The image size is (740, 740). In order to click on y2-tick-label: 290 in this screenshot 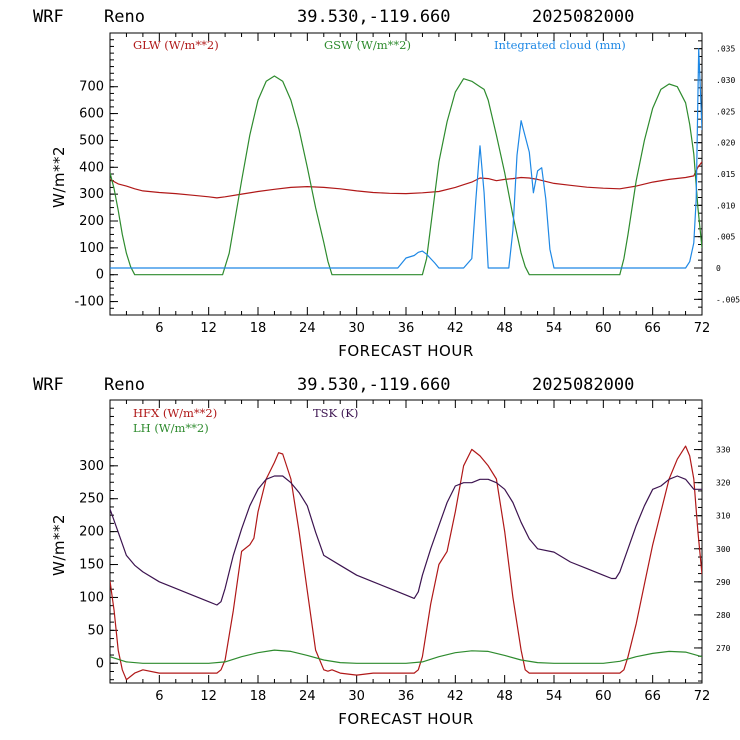, I will do `click(723, 582)`.